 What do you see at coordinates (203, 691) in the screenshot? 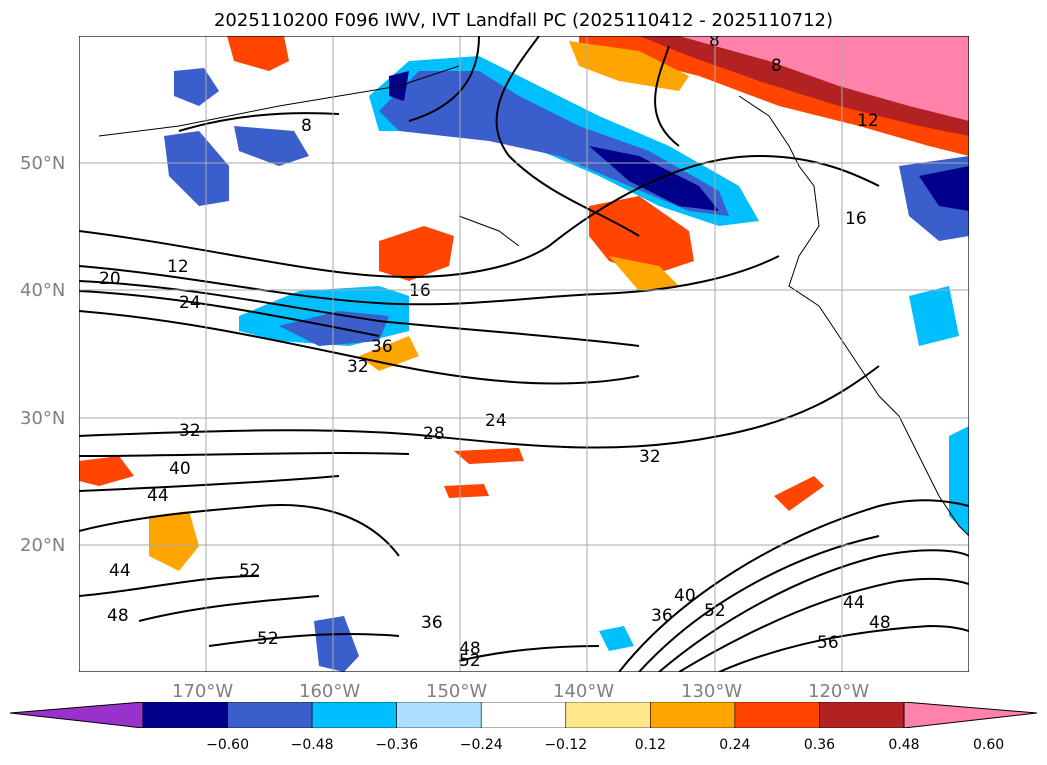
I see `lon-label-170w: 170°W` at bounding box center [203, 691].